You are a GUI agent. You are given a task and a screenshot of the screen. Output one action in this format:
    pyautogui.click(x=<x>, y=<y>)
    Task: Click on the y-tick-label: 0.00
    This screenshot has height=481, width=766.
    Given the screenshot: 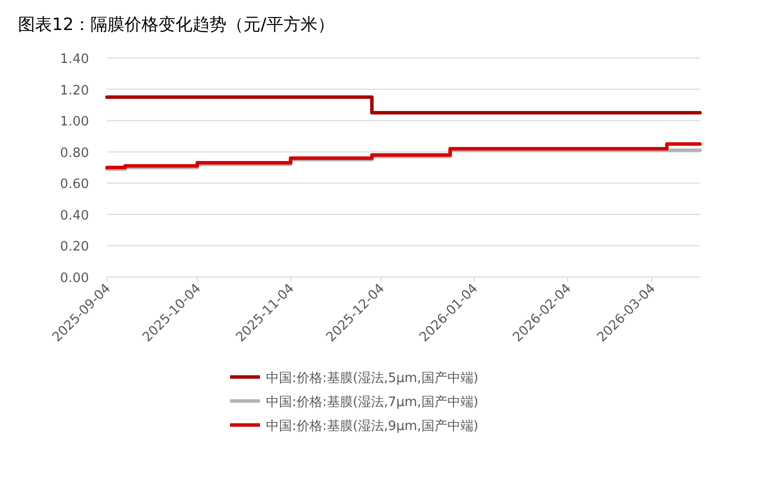 What is the action you would take?
    pyautogui.click(x=74, y=278)
    